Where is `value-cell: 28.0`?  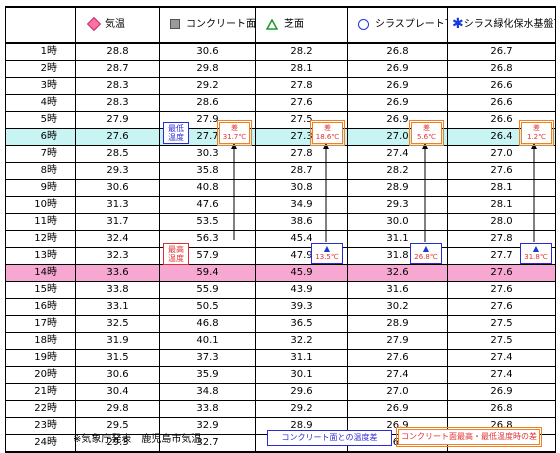
value-cell: 28.0 is located at coordinates (501, 222).